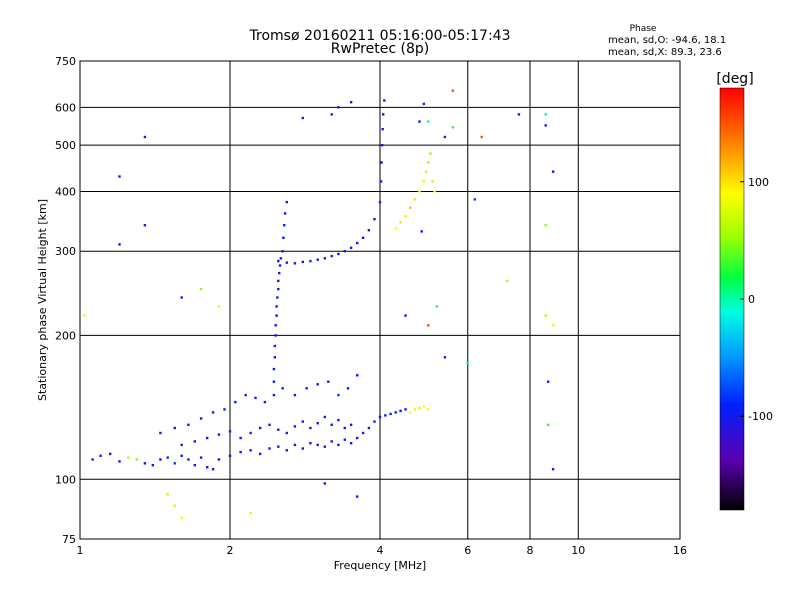 This screenshot has width=800, height=600. Describe the element at coordinates (756, 299) in the screenshot. I see `colorbar-ticks: 100 0 -100` at that location.